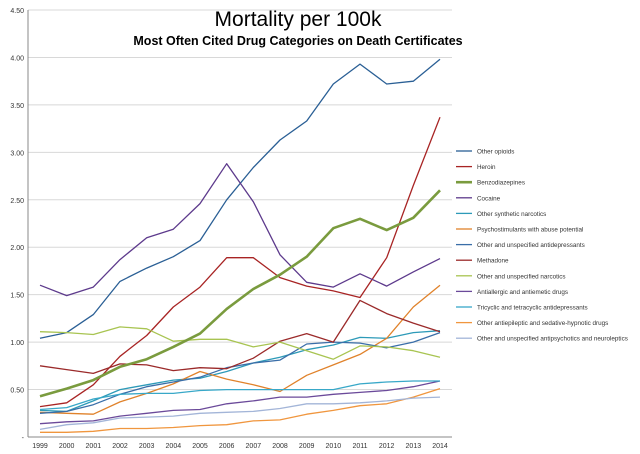  Describe the element at coordinates (387, 446) in the screenshot. I see `x-tick-label: 2012` at that location.